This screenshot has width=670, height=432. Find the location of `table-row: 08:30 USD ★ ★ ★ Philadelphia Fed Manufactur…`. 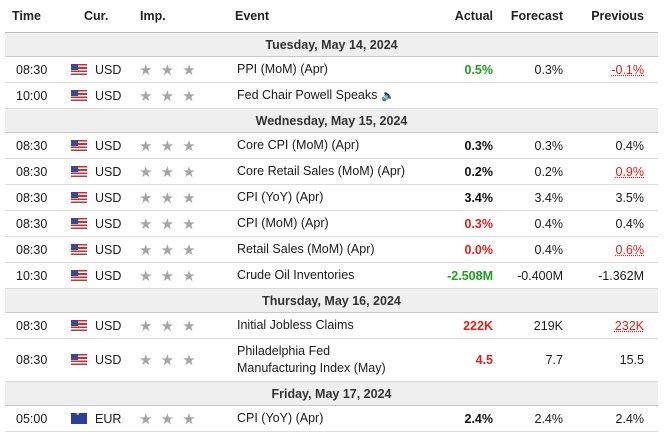

table-row: 08:30 USD ★ ★ ★ Philadelphia Fed Manufactur… is located at coordinates (331, 360).